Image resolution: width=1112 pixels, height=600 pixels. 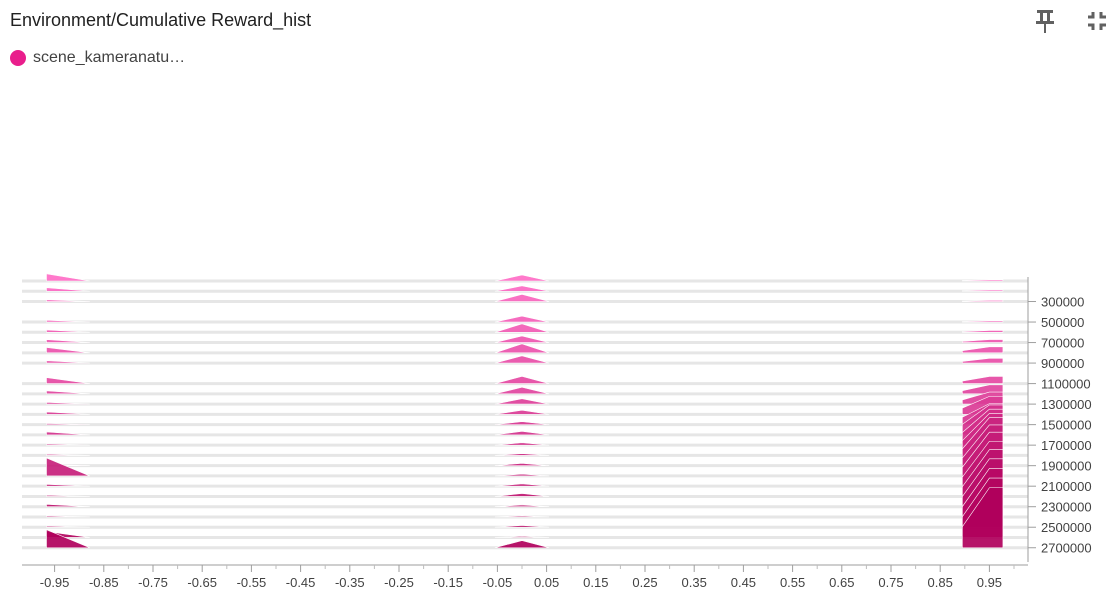 I want to click on x-tick-label: -0.55, so click(x=252, y=582).